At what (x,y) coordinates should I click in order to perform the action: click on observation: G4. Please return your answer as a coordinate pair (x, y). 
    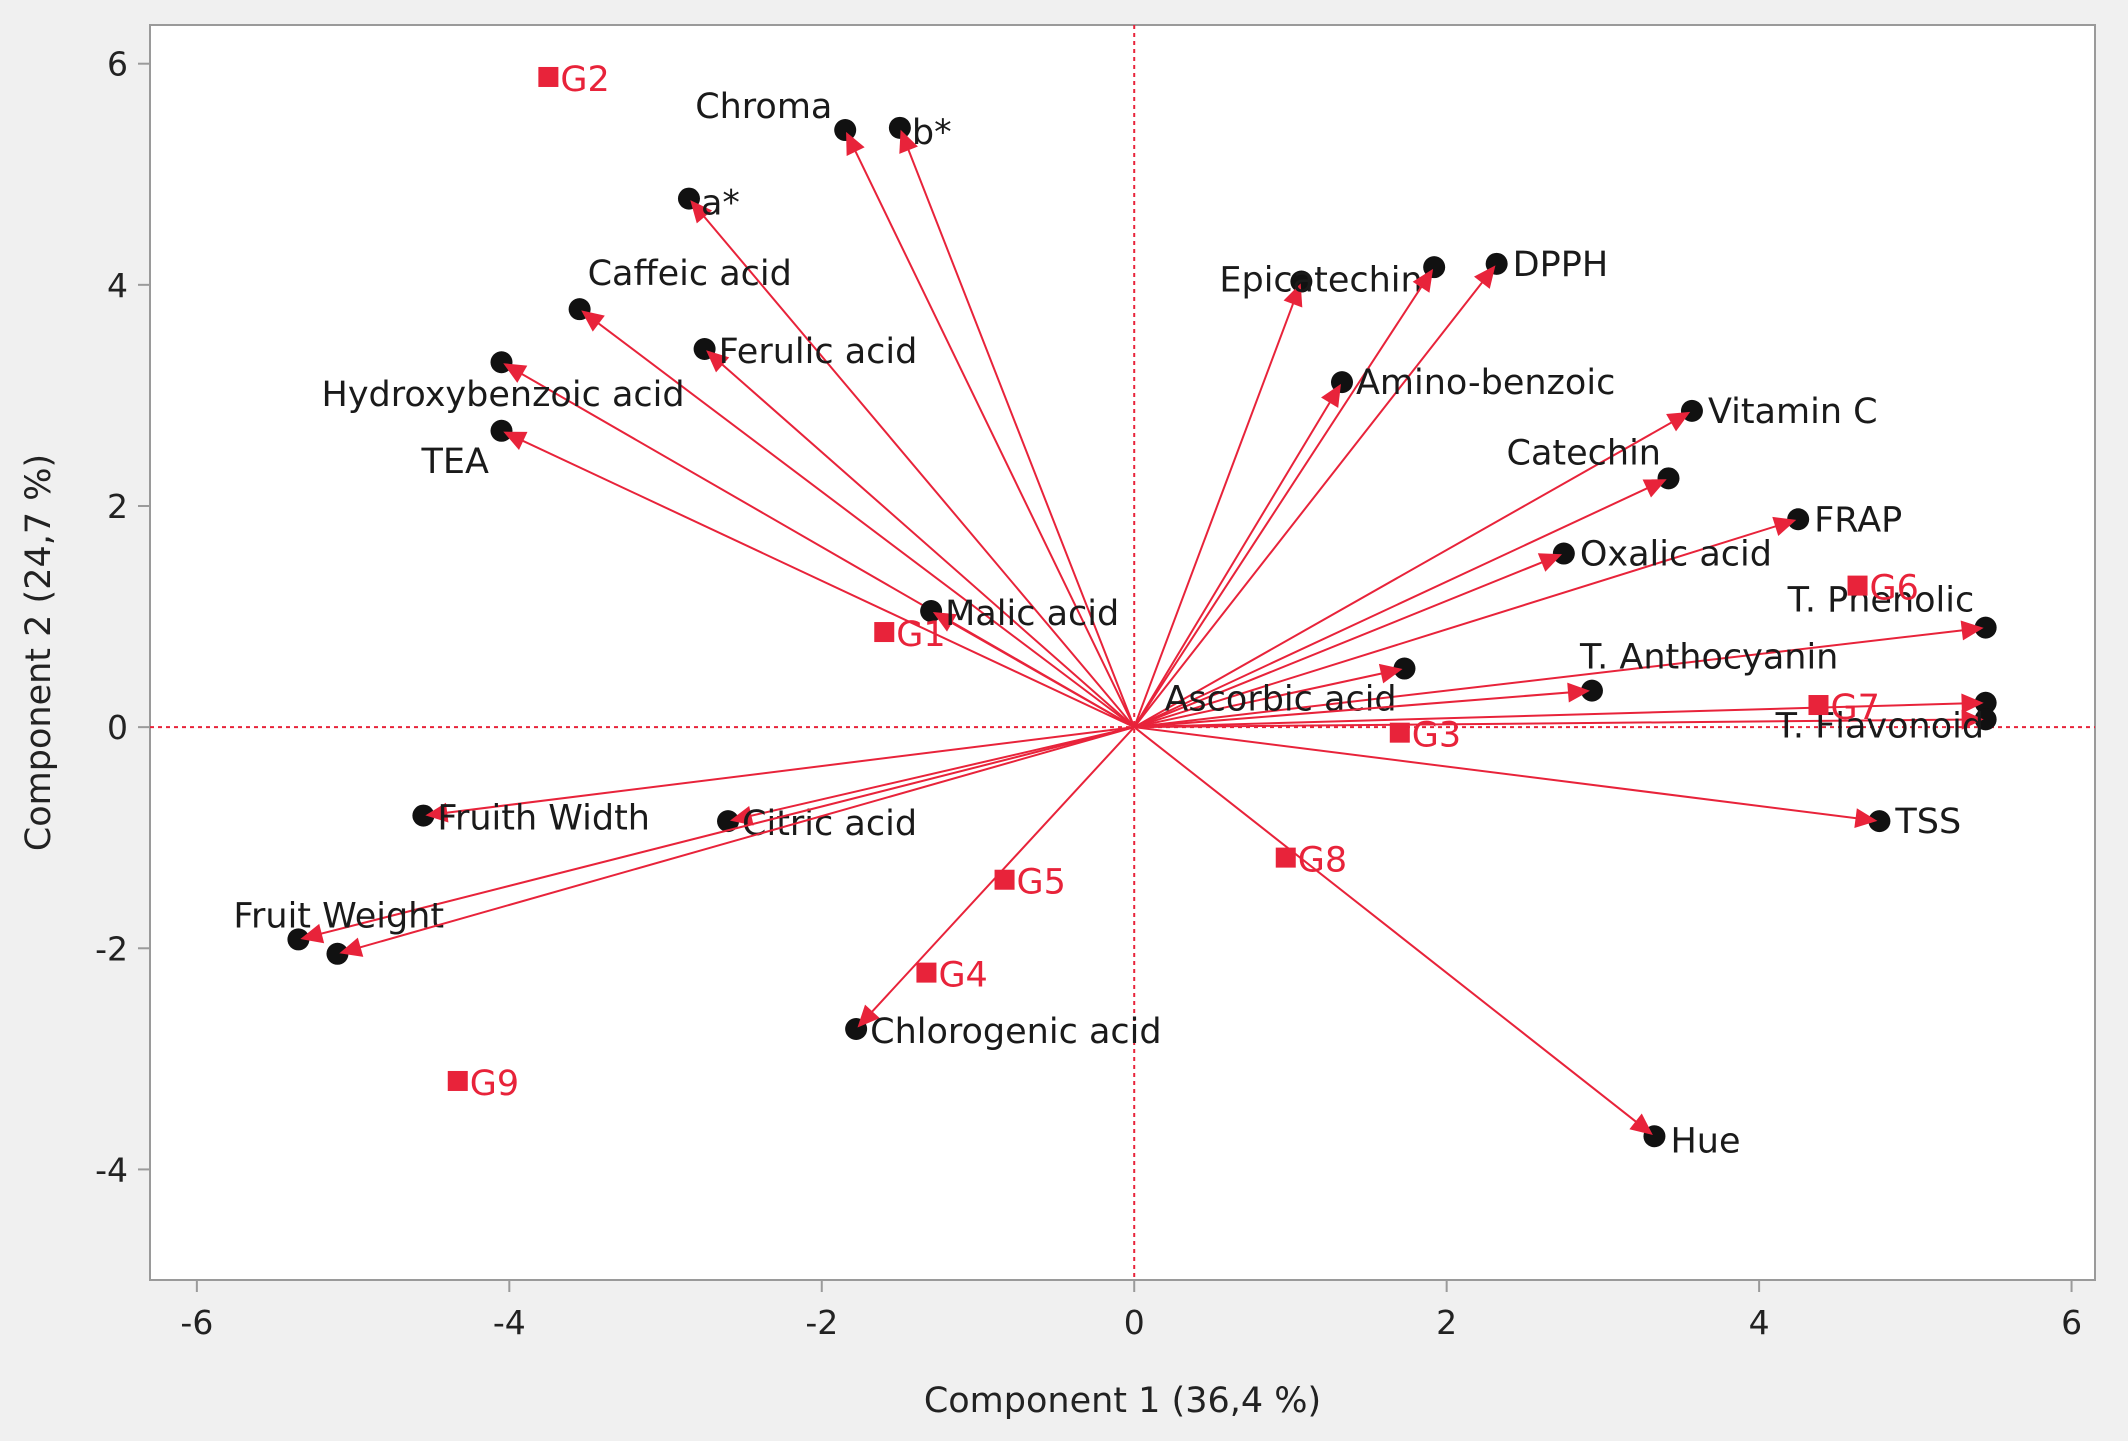
    Looking at the image, I should click on (952, 976).